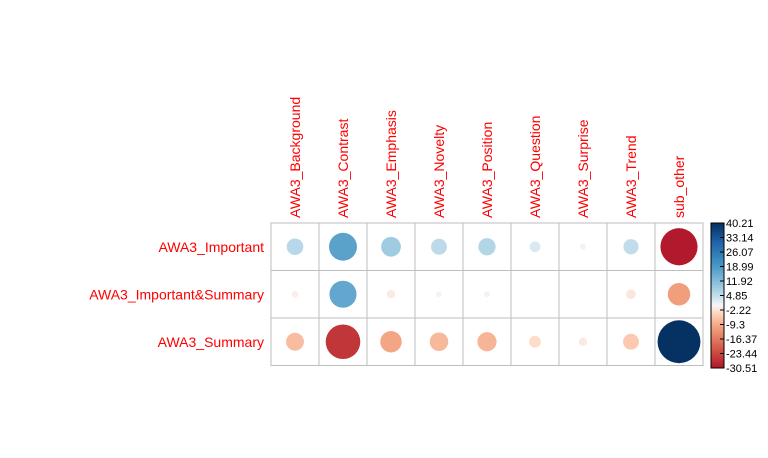 The image size is (768, 458). What do you see at coordinates (741, 369) in the screenshot?
I see `colorbar-tick-label: -30.51` at bounding box center [741, 369].